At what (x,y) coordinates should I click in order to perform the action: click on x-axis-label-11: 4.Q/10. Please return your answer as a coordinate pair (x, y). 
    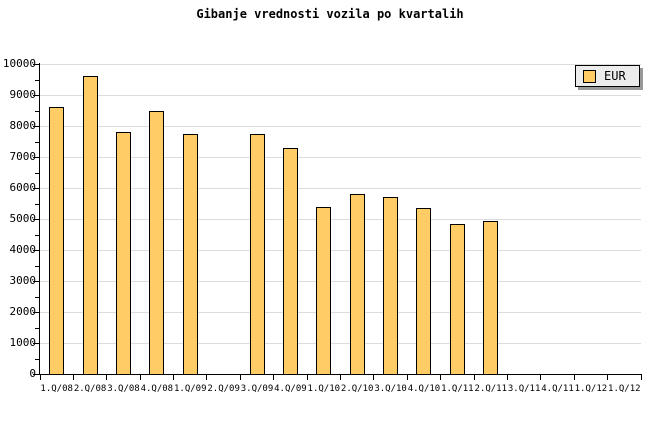
    Looking at the image, I should click on (424, 389).